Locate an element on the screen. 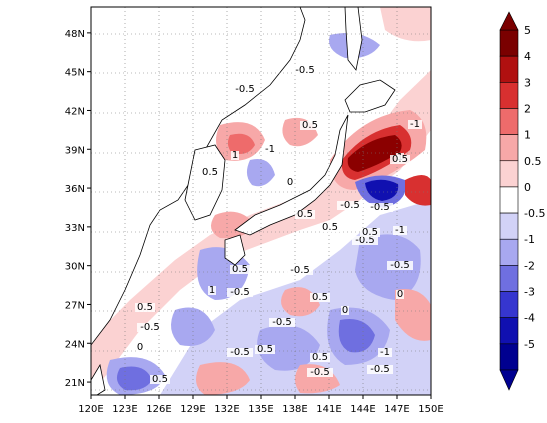 The width and height of the screenshot is (547, 423). colorbar-label: -0.5 is located at coordinates (534, 213).